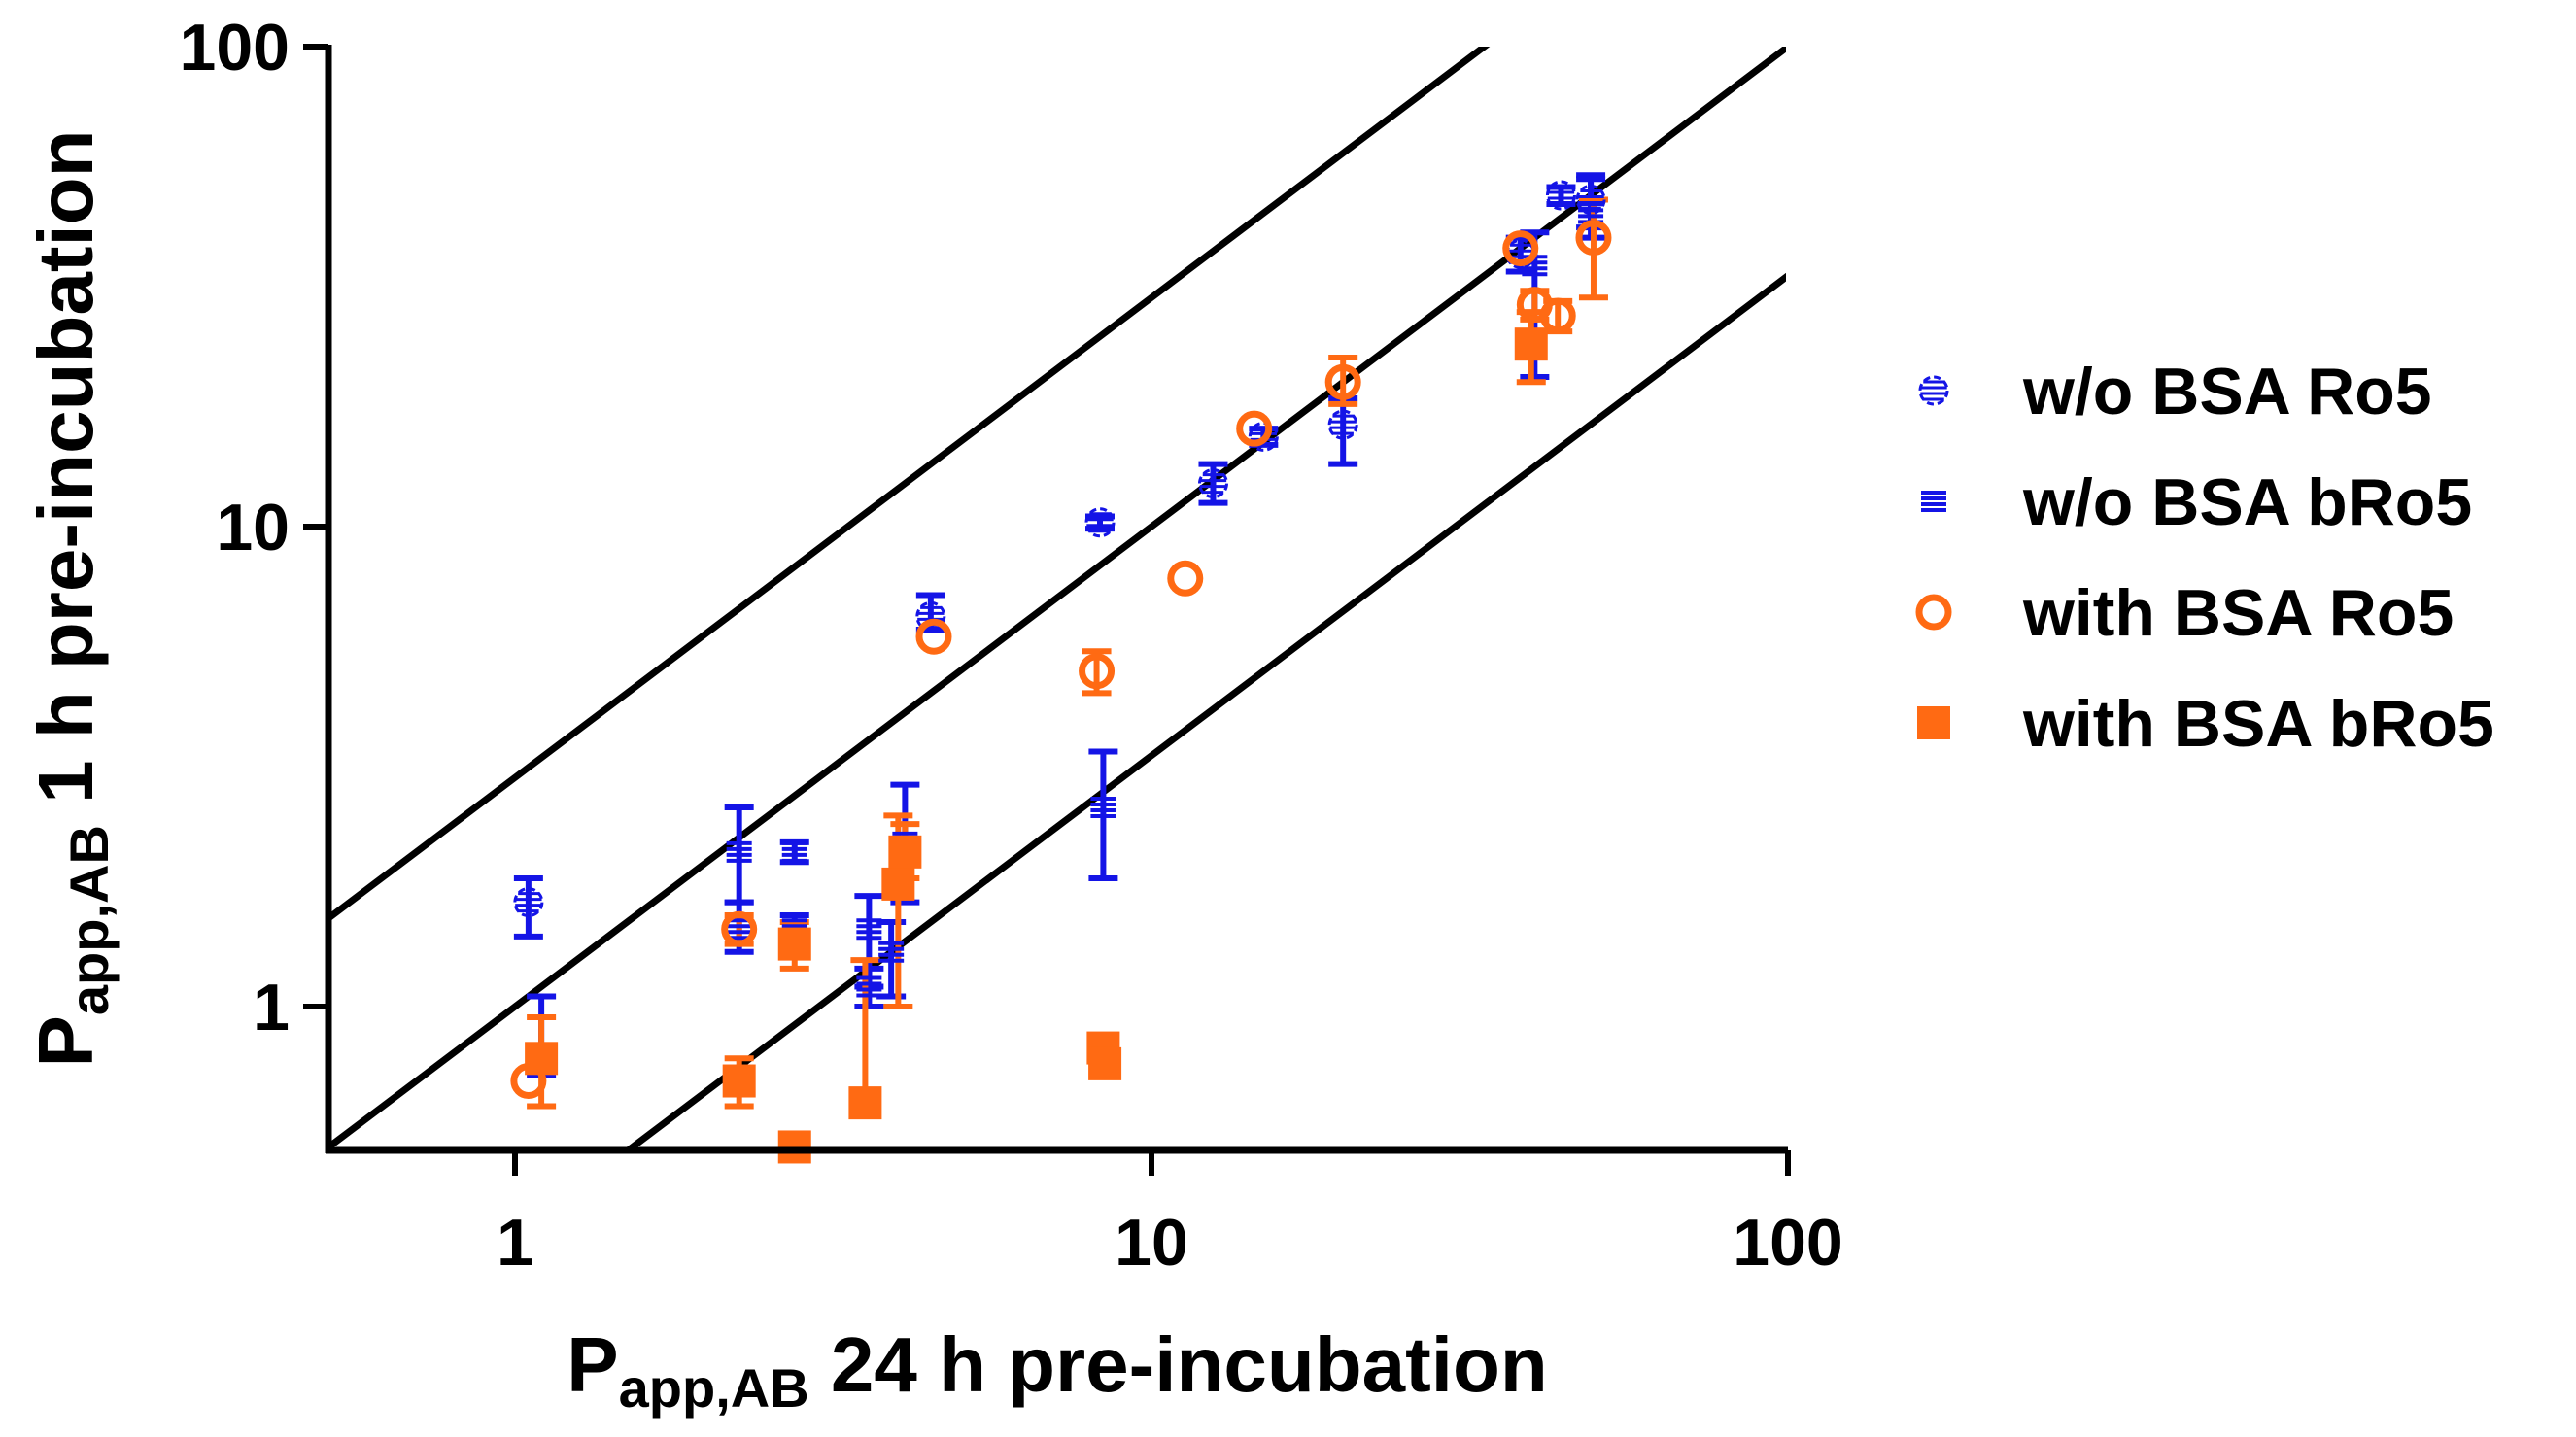  What do you see at coordinates (271, 1008) in the screenshot?
I see `y-tick-label: 1` at bounding box center [271, 1008].